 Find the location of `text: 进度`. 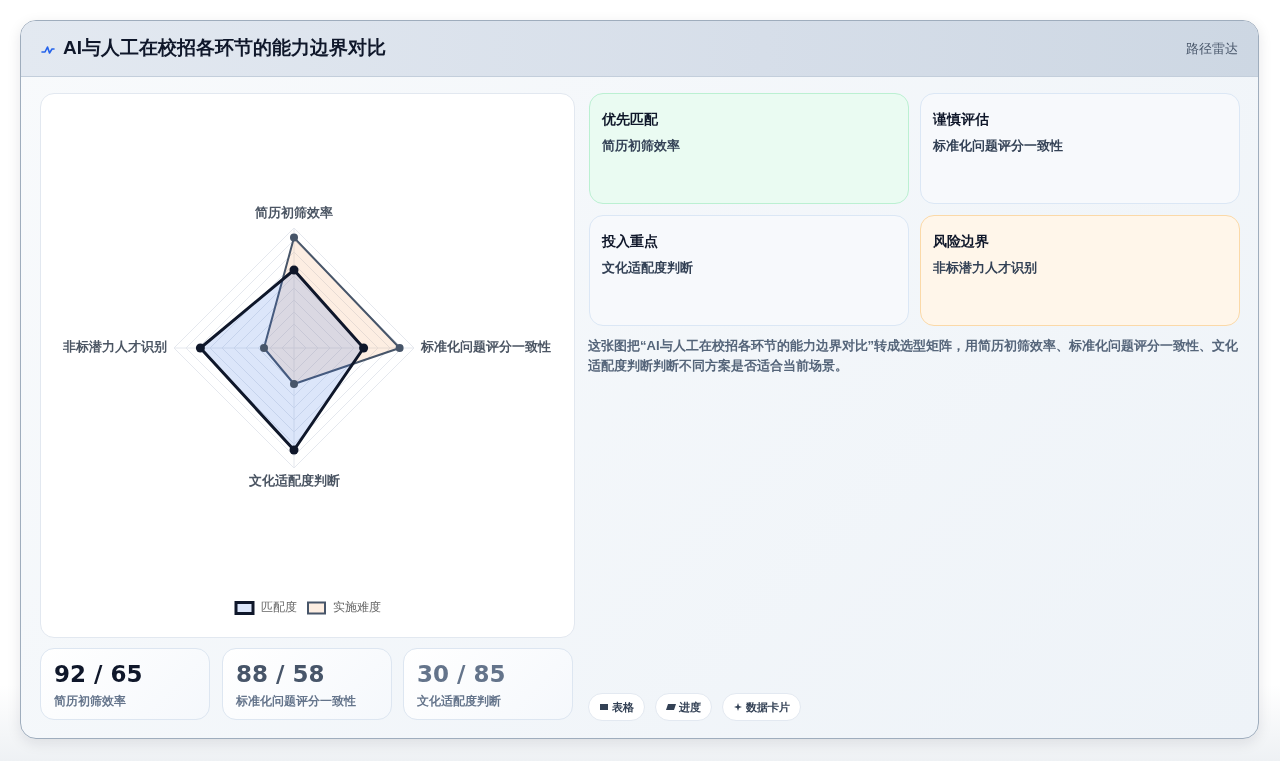

text: 进度 is located at coordinates (690, 707).